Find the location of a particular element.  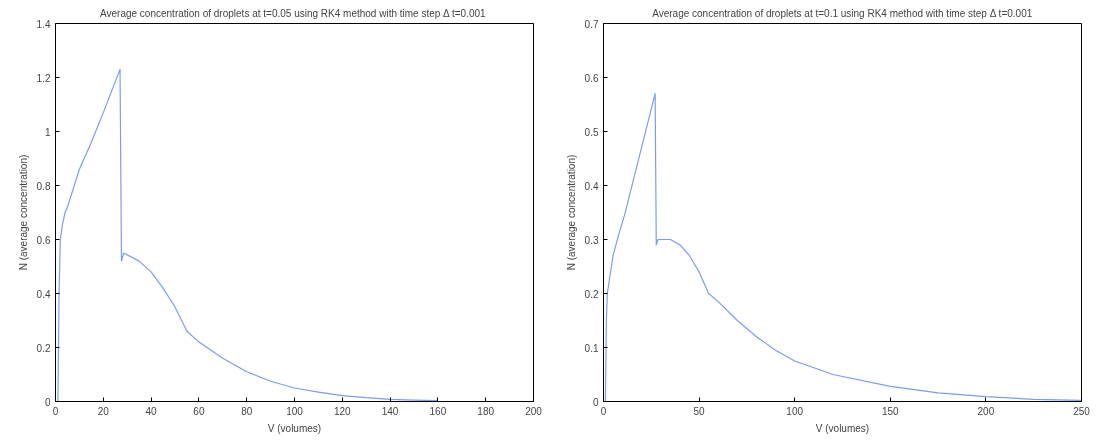

x-tick-label: 40 is located at coordinates (151, 411).